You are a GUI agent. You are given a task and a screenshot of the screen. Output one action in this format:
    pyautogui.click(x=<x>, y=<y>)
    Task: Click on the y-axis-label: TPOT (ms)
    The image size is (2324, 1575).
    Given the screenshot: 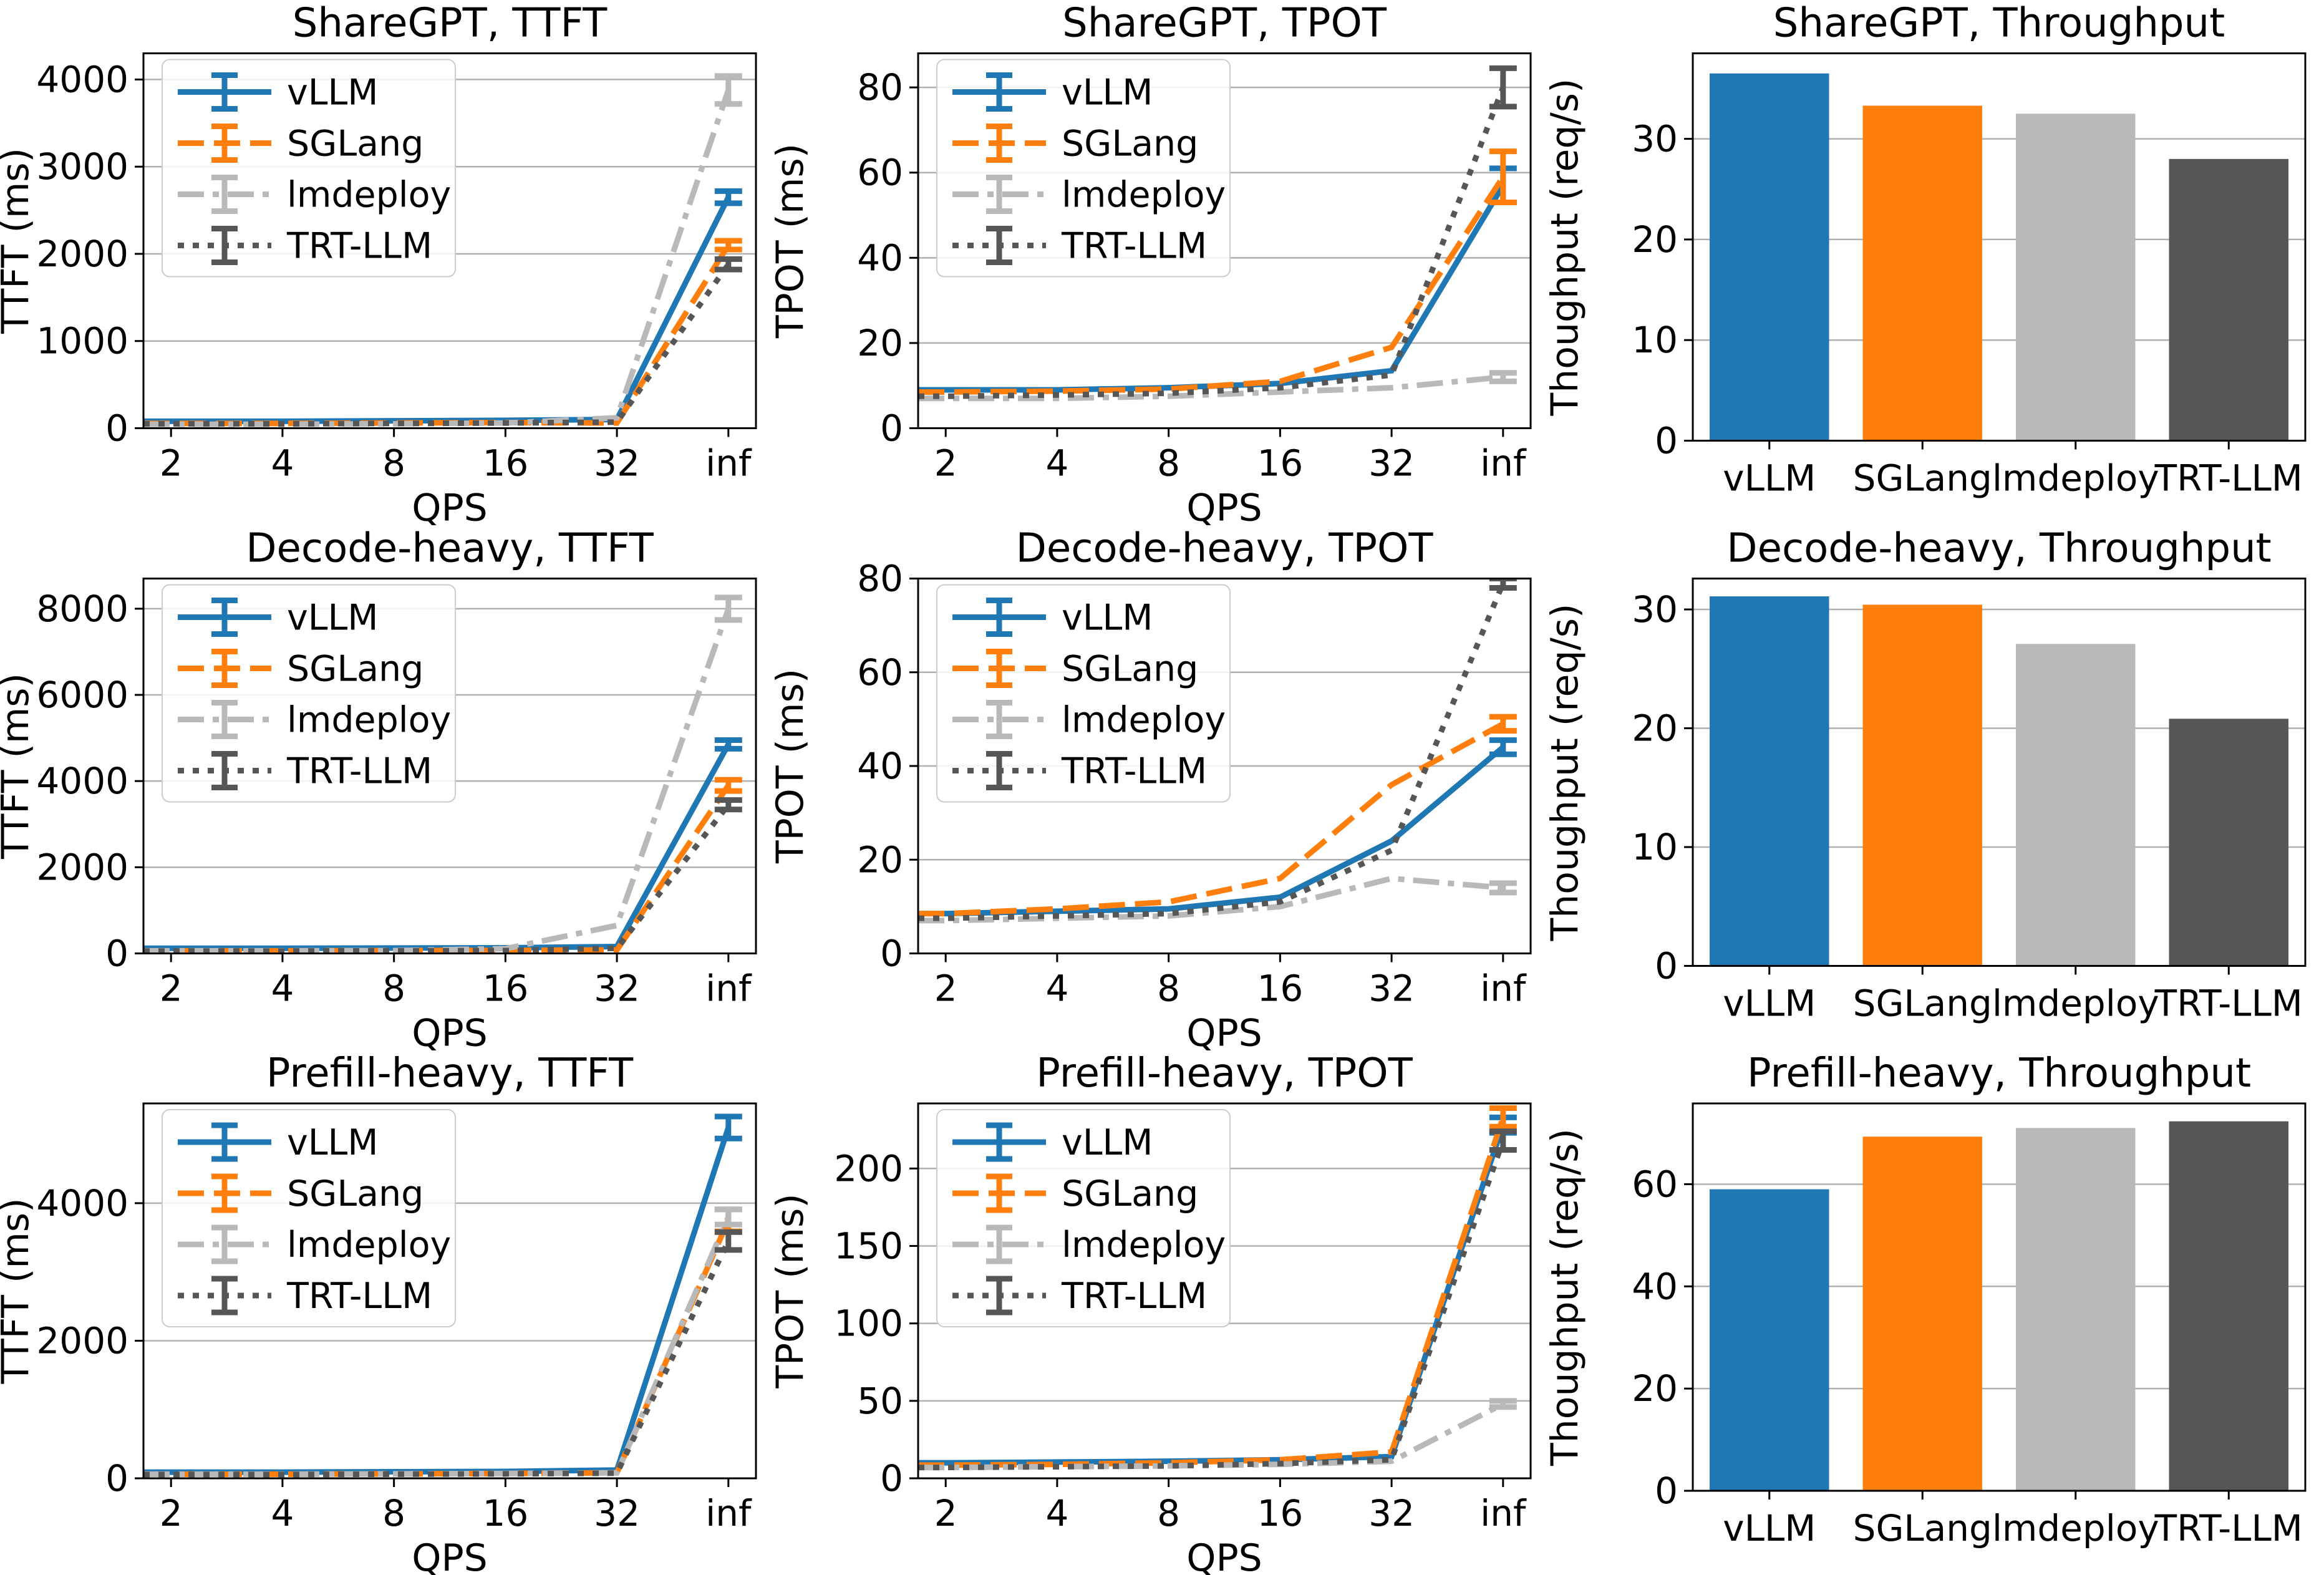 What is the action you would take?
    pyautogui.click(x=793, y=767)
    